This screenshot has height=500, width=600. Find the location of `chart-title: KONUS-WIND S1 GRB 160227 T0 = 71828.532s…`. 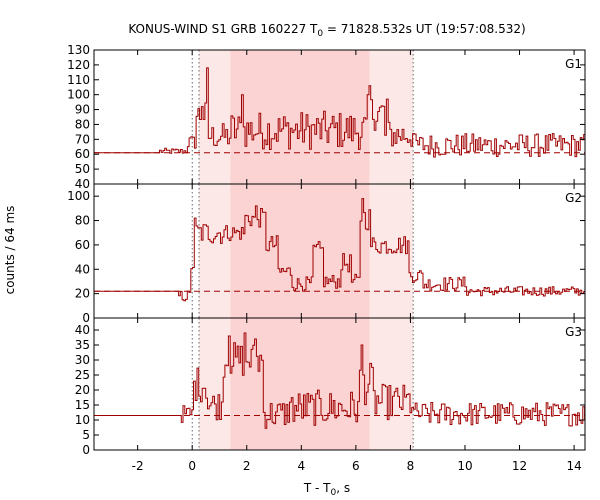

chart-title: KONUS-WIND S1 GRB 160227 T0 = 71828.532s… is located at coordinates (326, 30).